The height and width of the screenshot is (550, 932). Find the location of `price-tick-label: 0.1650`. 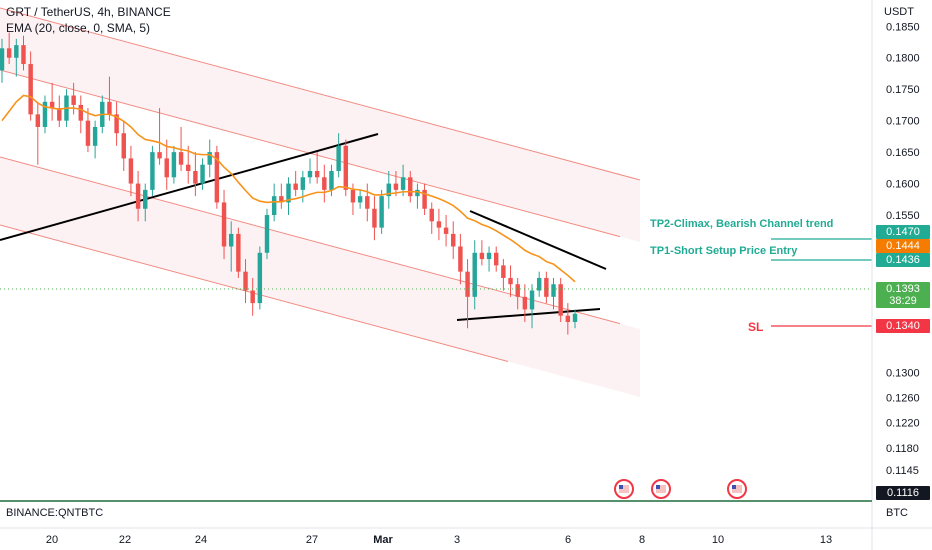

price-tick-label: 0.1650 is located at coordinates (903, 153).